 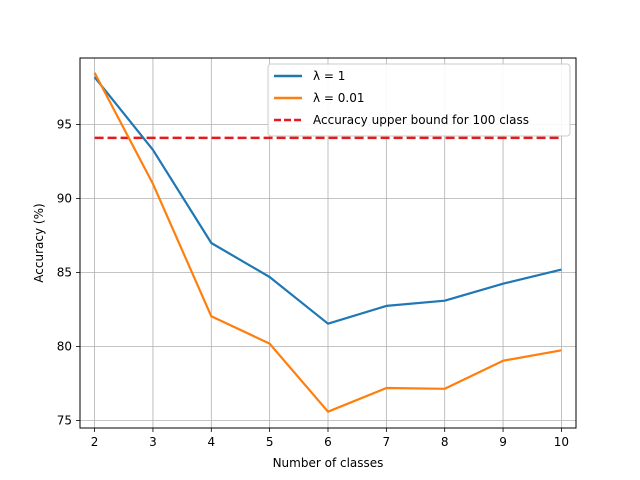 What do you see at coordinates (270, 442) in the screenshot?
I see `x-tick-label: 5` at bounding box center [270, 442].